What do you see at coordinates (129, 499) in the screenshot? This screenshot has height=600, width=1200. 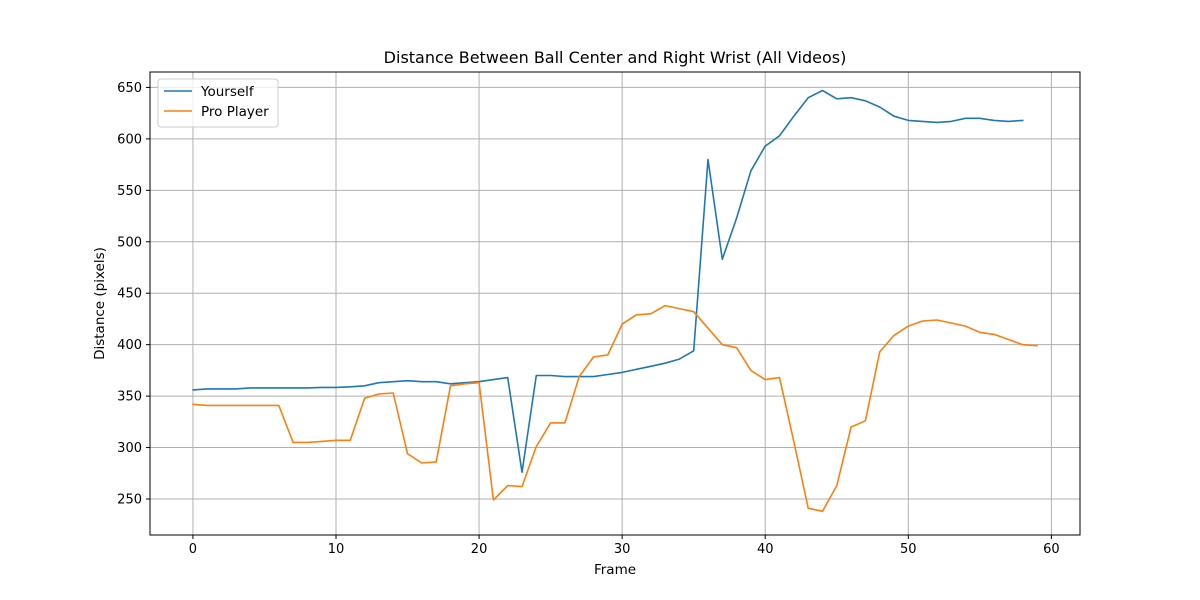 I see `y-tick-label: 250` at bounding box center [129, 499].